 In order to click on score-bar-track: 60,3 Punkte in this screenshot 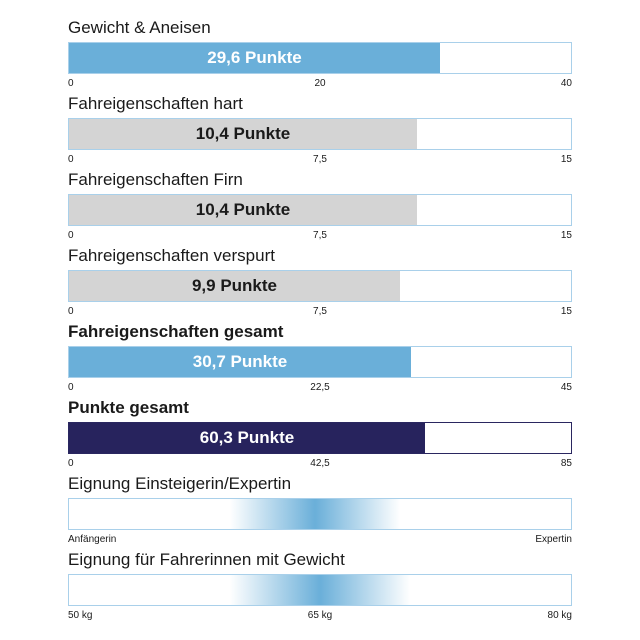, I will do `click(320, 438)`.